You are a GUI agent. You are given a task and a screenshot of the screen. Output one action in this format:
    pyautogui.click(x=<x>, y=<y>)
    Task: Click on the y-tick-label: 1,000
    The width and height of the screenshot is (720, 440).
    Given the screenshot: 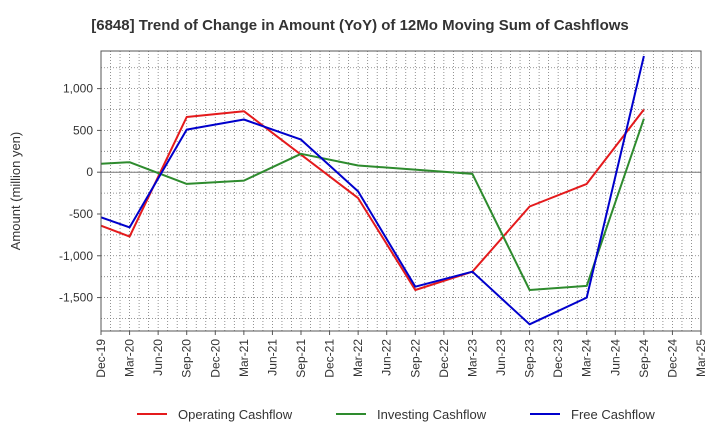 What is the action you would take?
    pyautogui.click(x=78, y=89)
    